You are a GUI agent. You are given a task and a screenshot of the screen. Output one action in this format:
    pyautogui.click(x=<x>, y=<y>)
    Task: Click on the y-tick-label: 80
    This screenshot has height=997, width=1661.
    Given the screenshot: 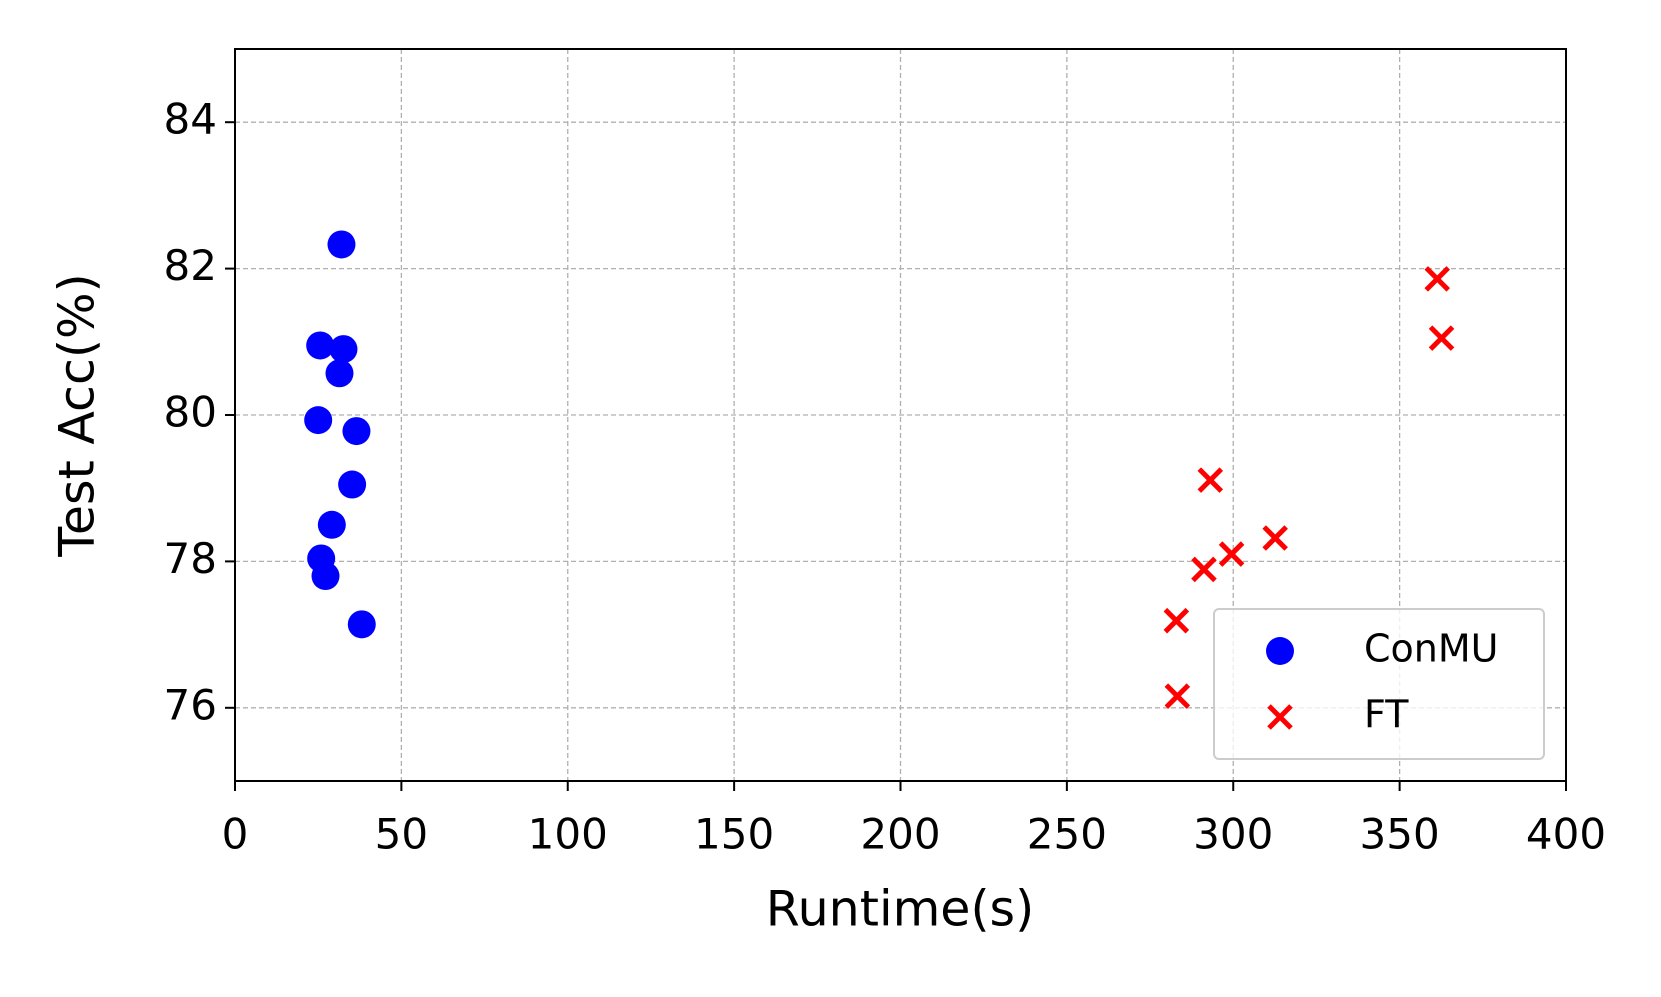 What is the action you would take?
    pyautogui.click(x=190, y=412)
    